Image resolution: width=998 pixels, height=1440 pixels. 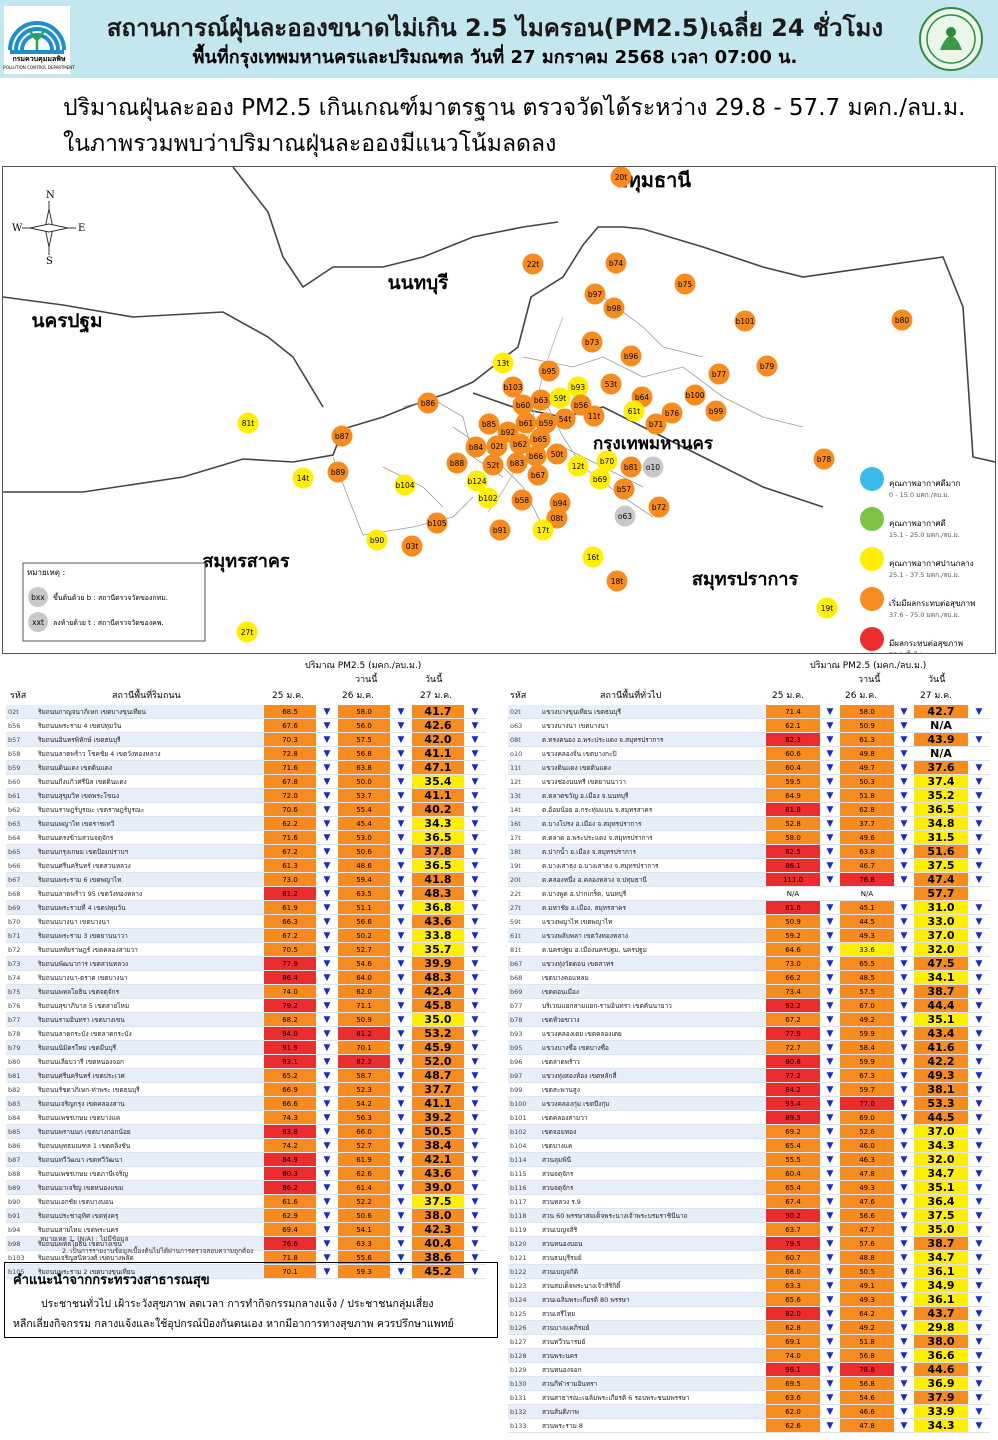 I want to click on station-marker: b101, so click(x=745, y=321).